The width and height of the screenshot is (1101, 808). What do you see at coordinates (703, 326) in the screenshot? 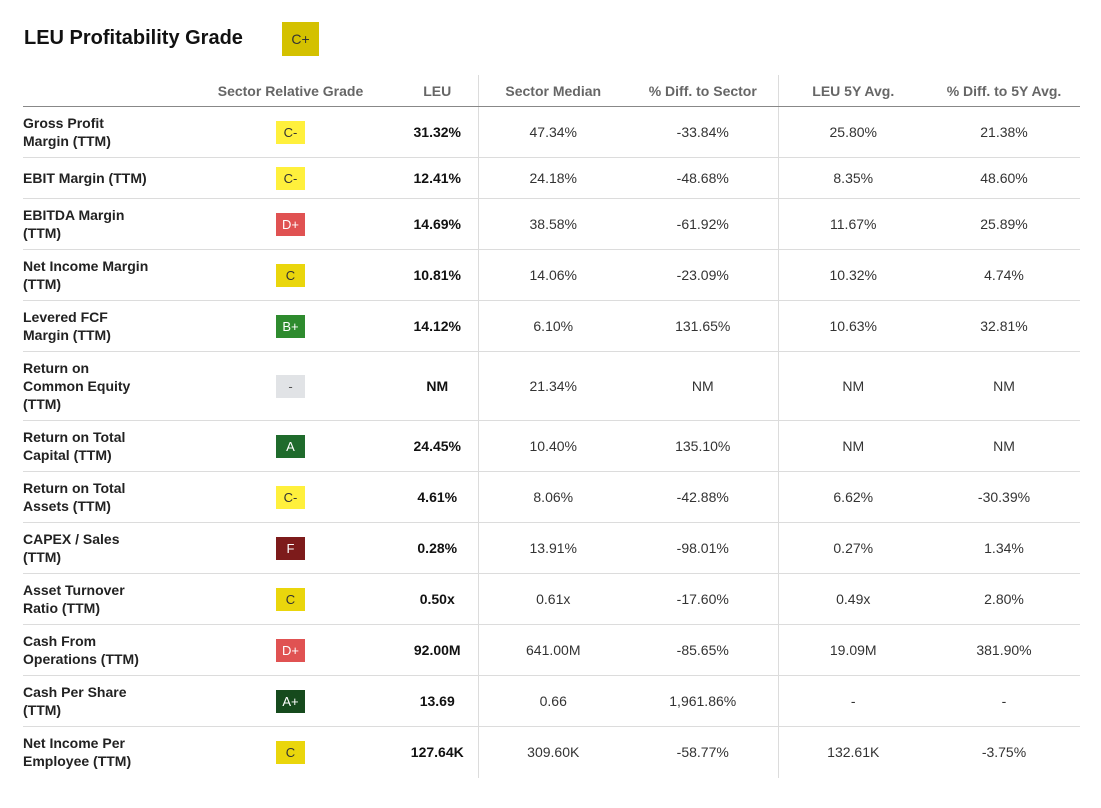
I see `diff-to-sector-value: 131.65%` at bounding box center [703, 326].